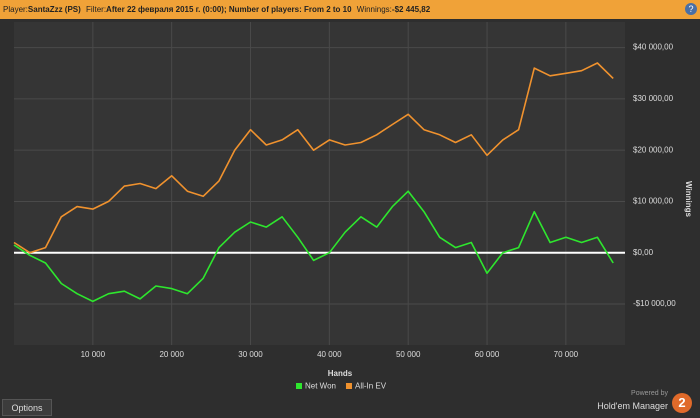 Image resolution: width=700 pixels, height=418 pixels. Describe the element at coordinates (643, 252) in the screenshot. I see `y-tick-label: $0,00` at that location.